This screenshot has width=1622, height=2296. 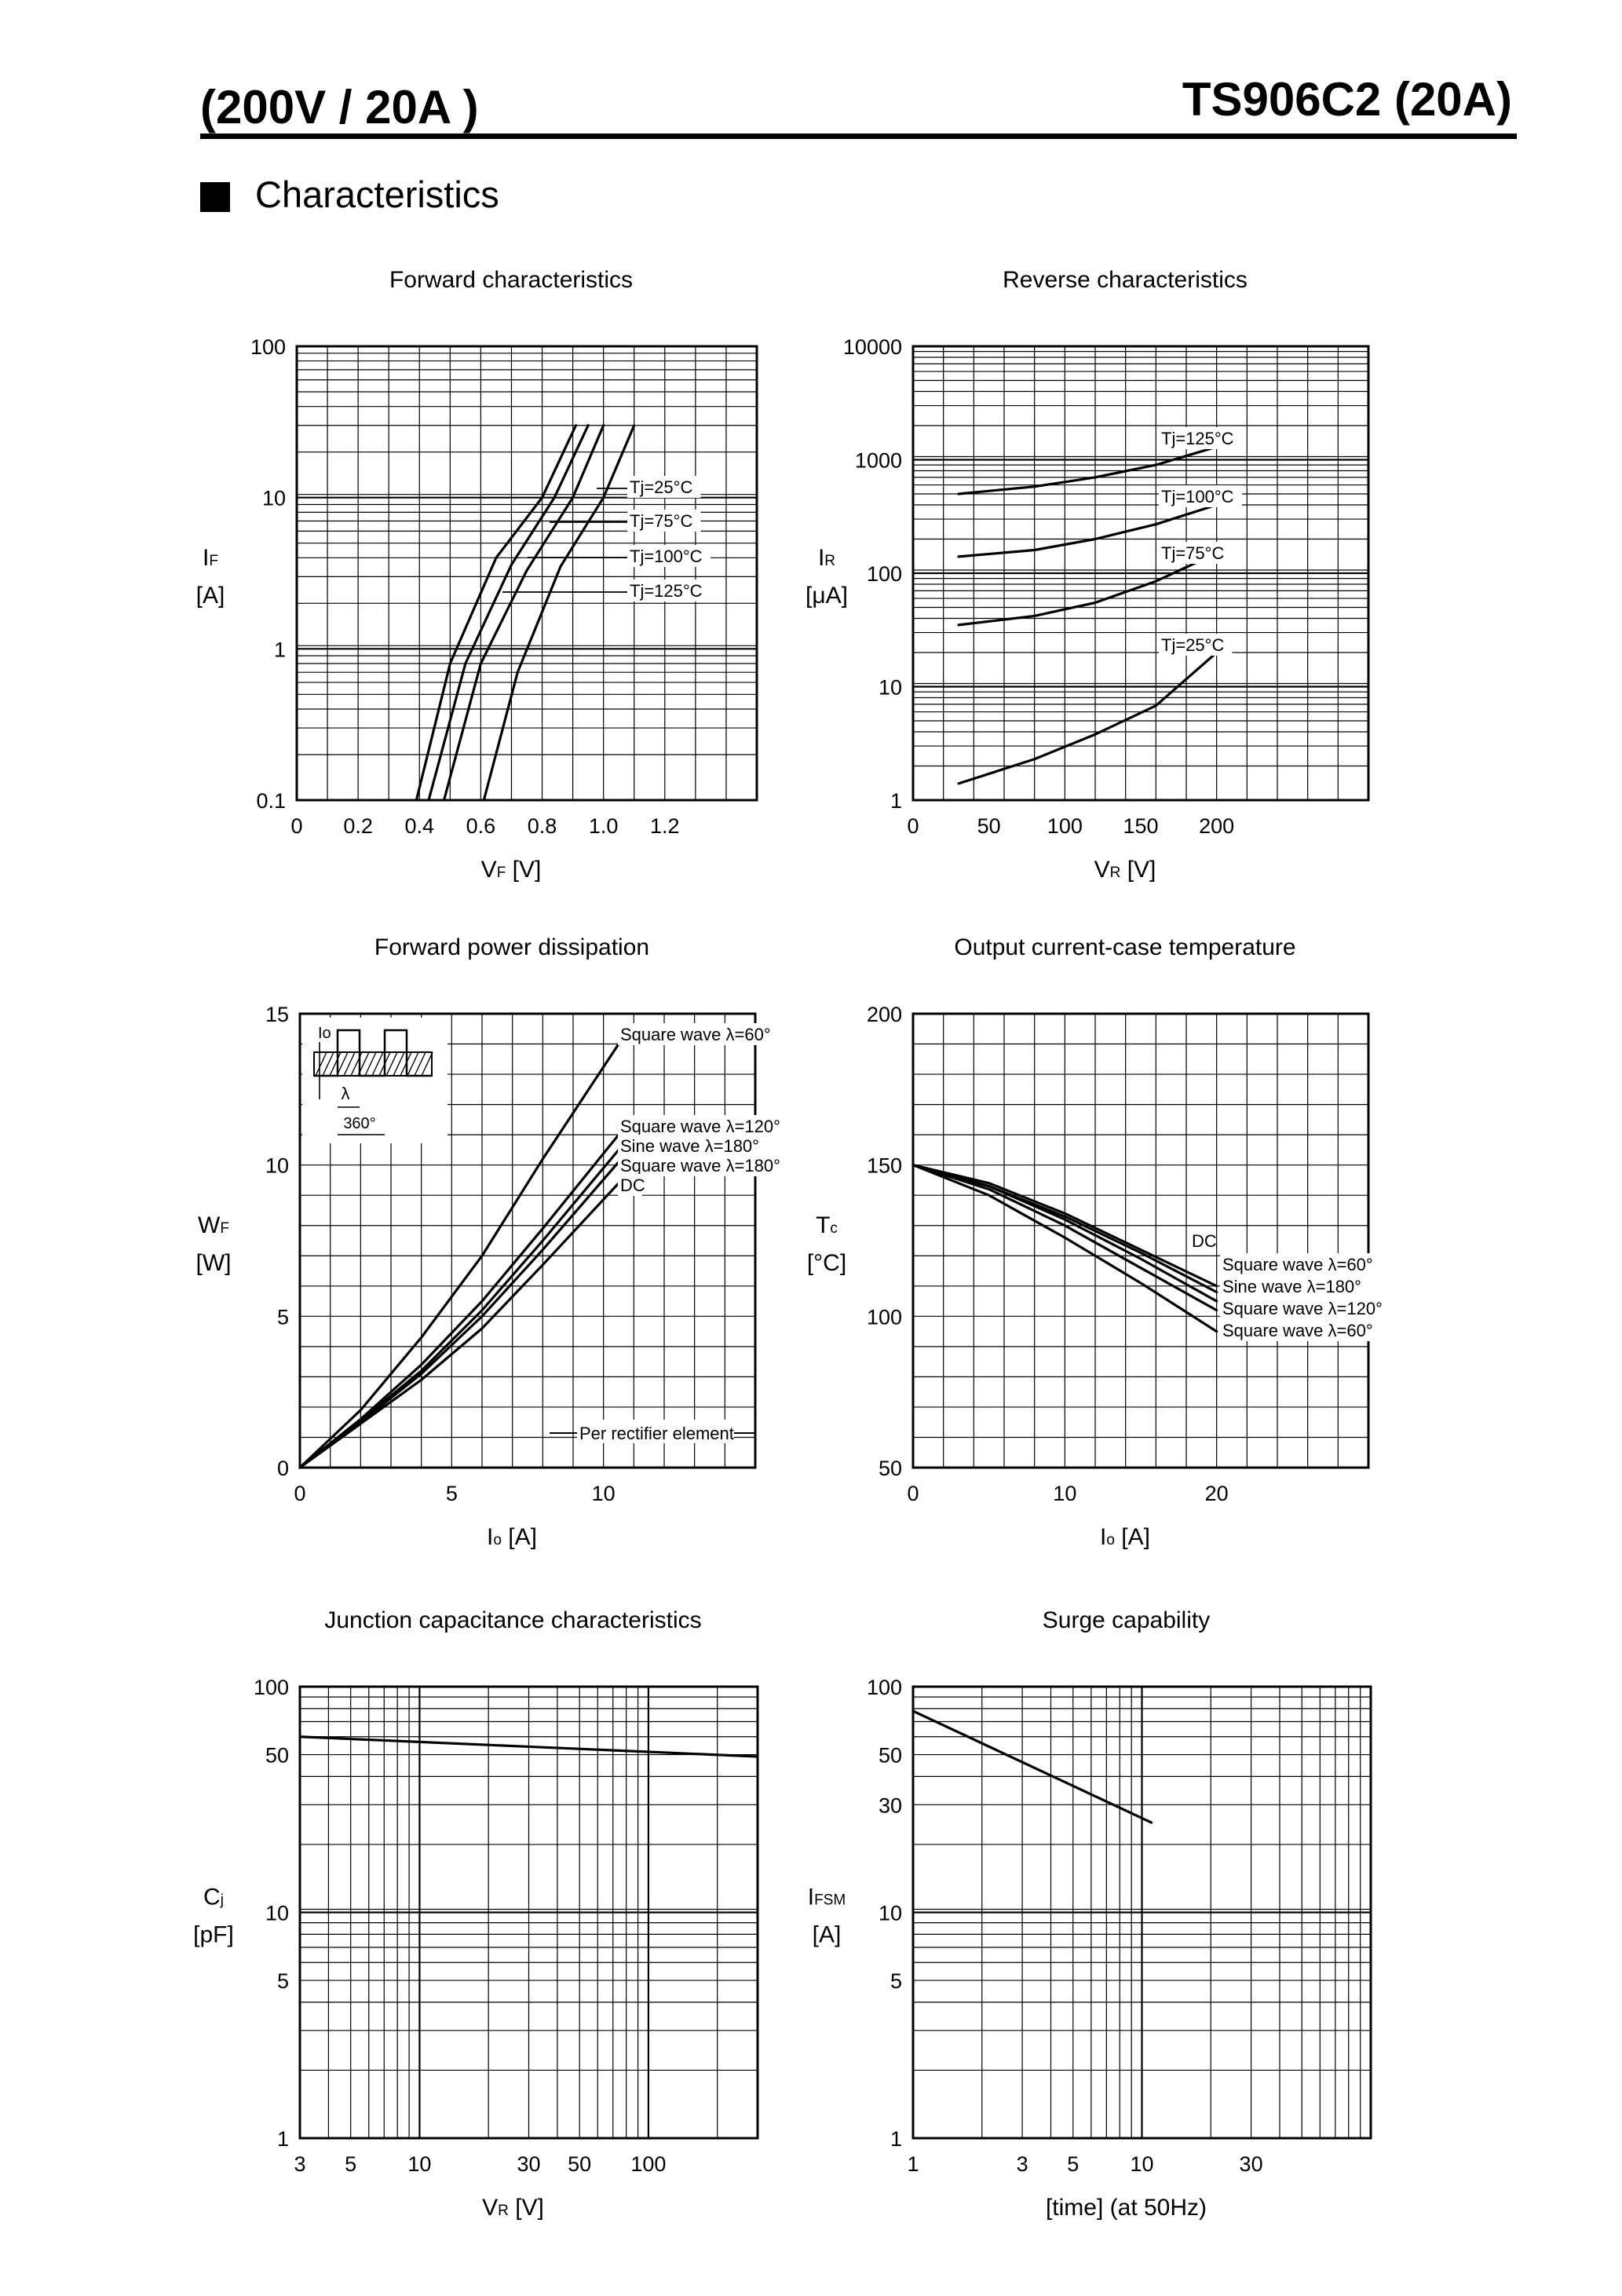 What do you see at coordinates (324, 1033) in the screenshot?
I see `inset-io-label: Io` at bounding box center [324, 1033].